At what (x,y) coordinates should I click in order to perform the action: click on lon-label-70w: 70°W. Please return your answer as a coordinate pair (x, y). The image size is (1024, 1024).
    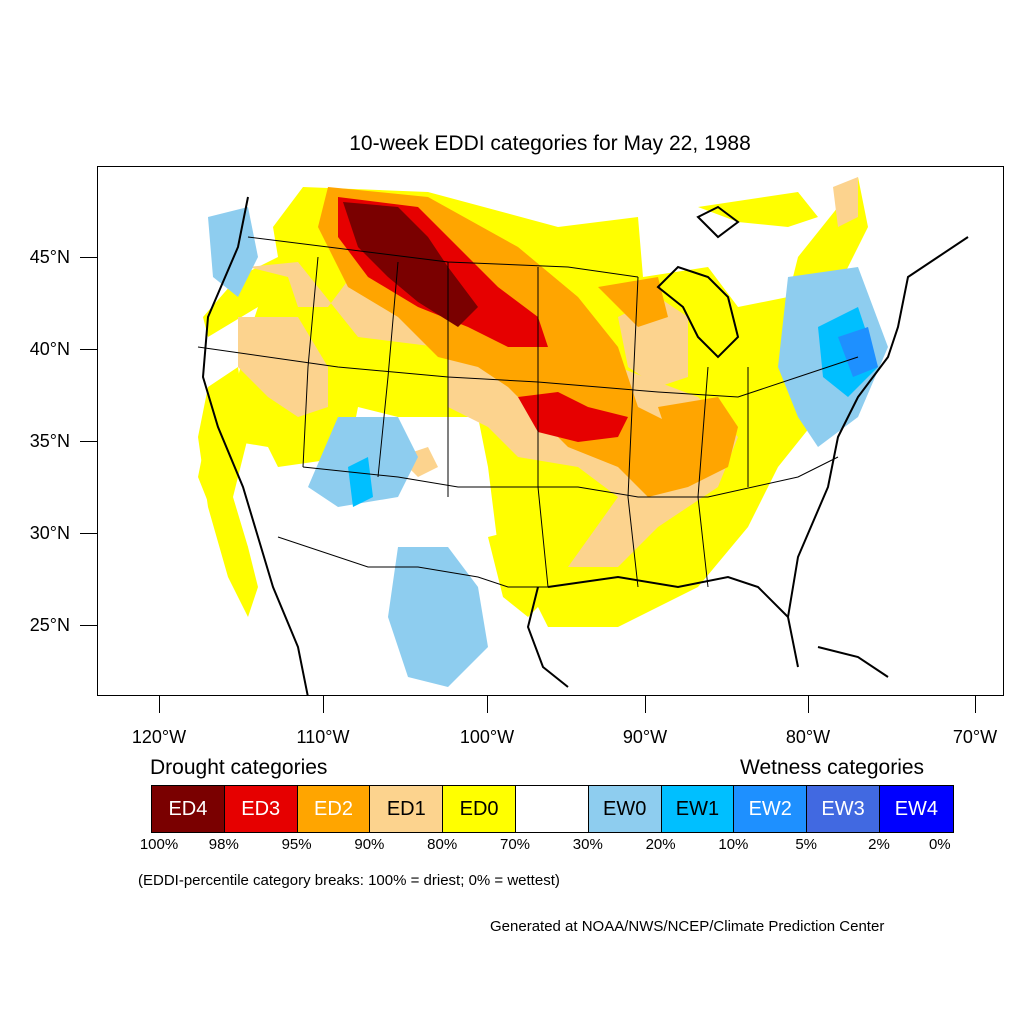
    Looking at the image, I should click on (975, 737).